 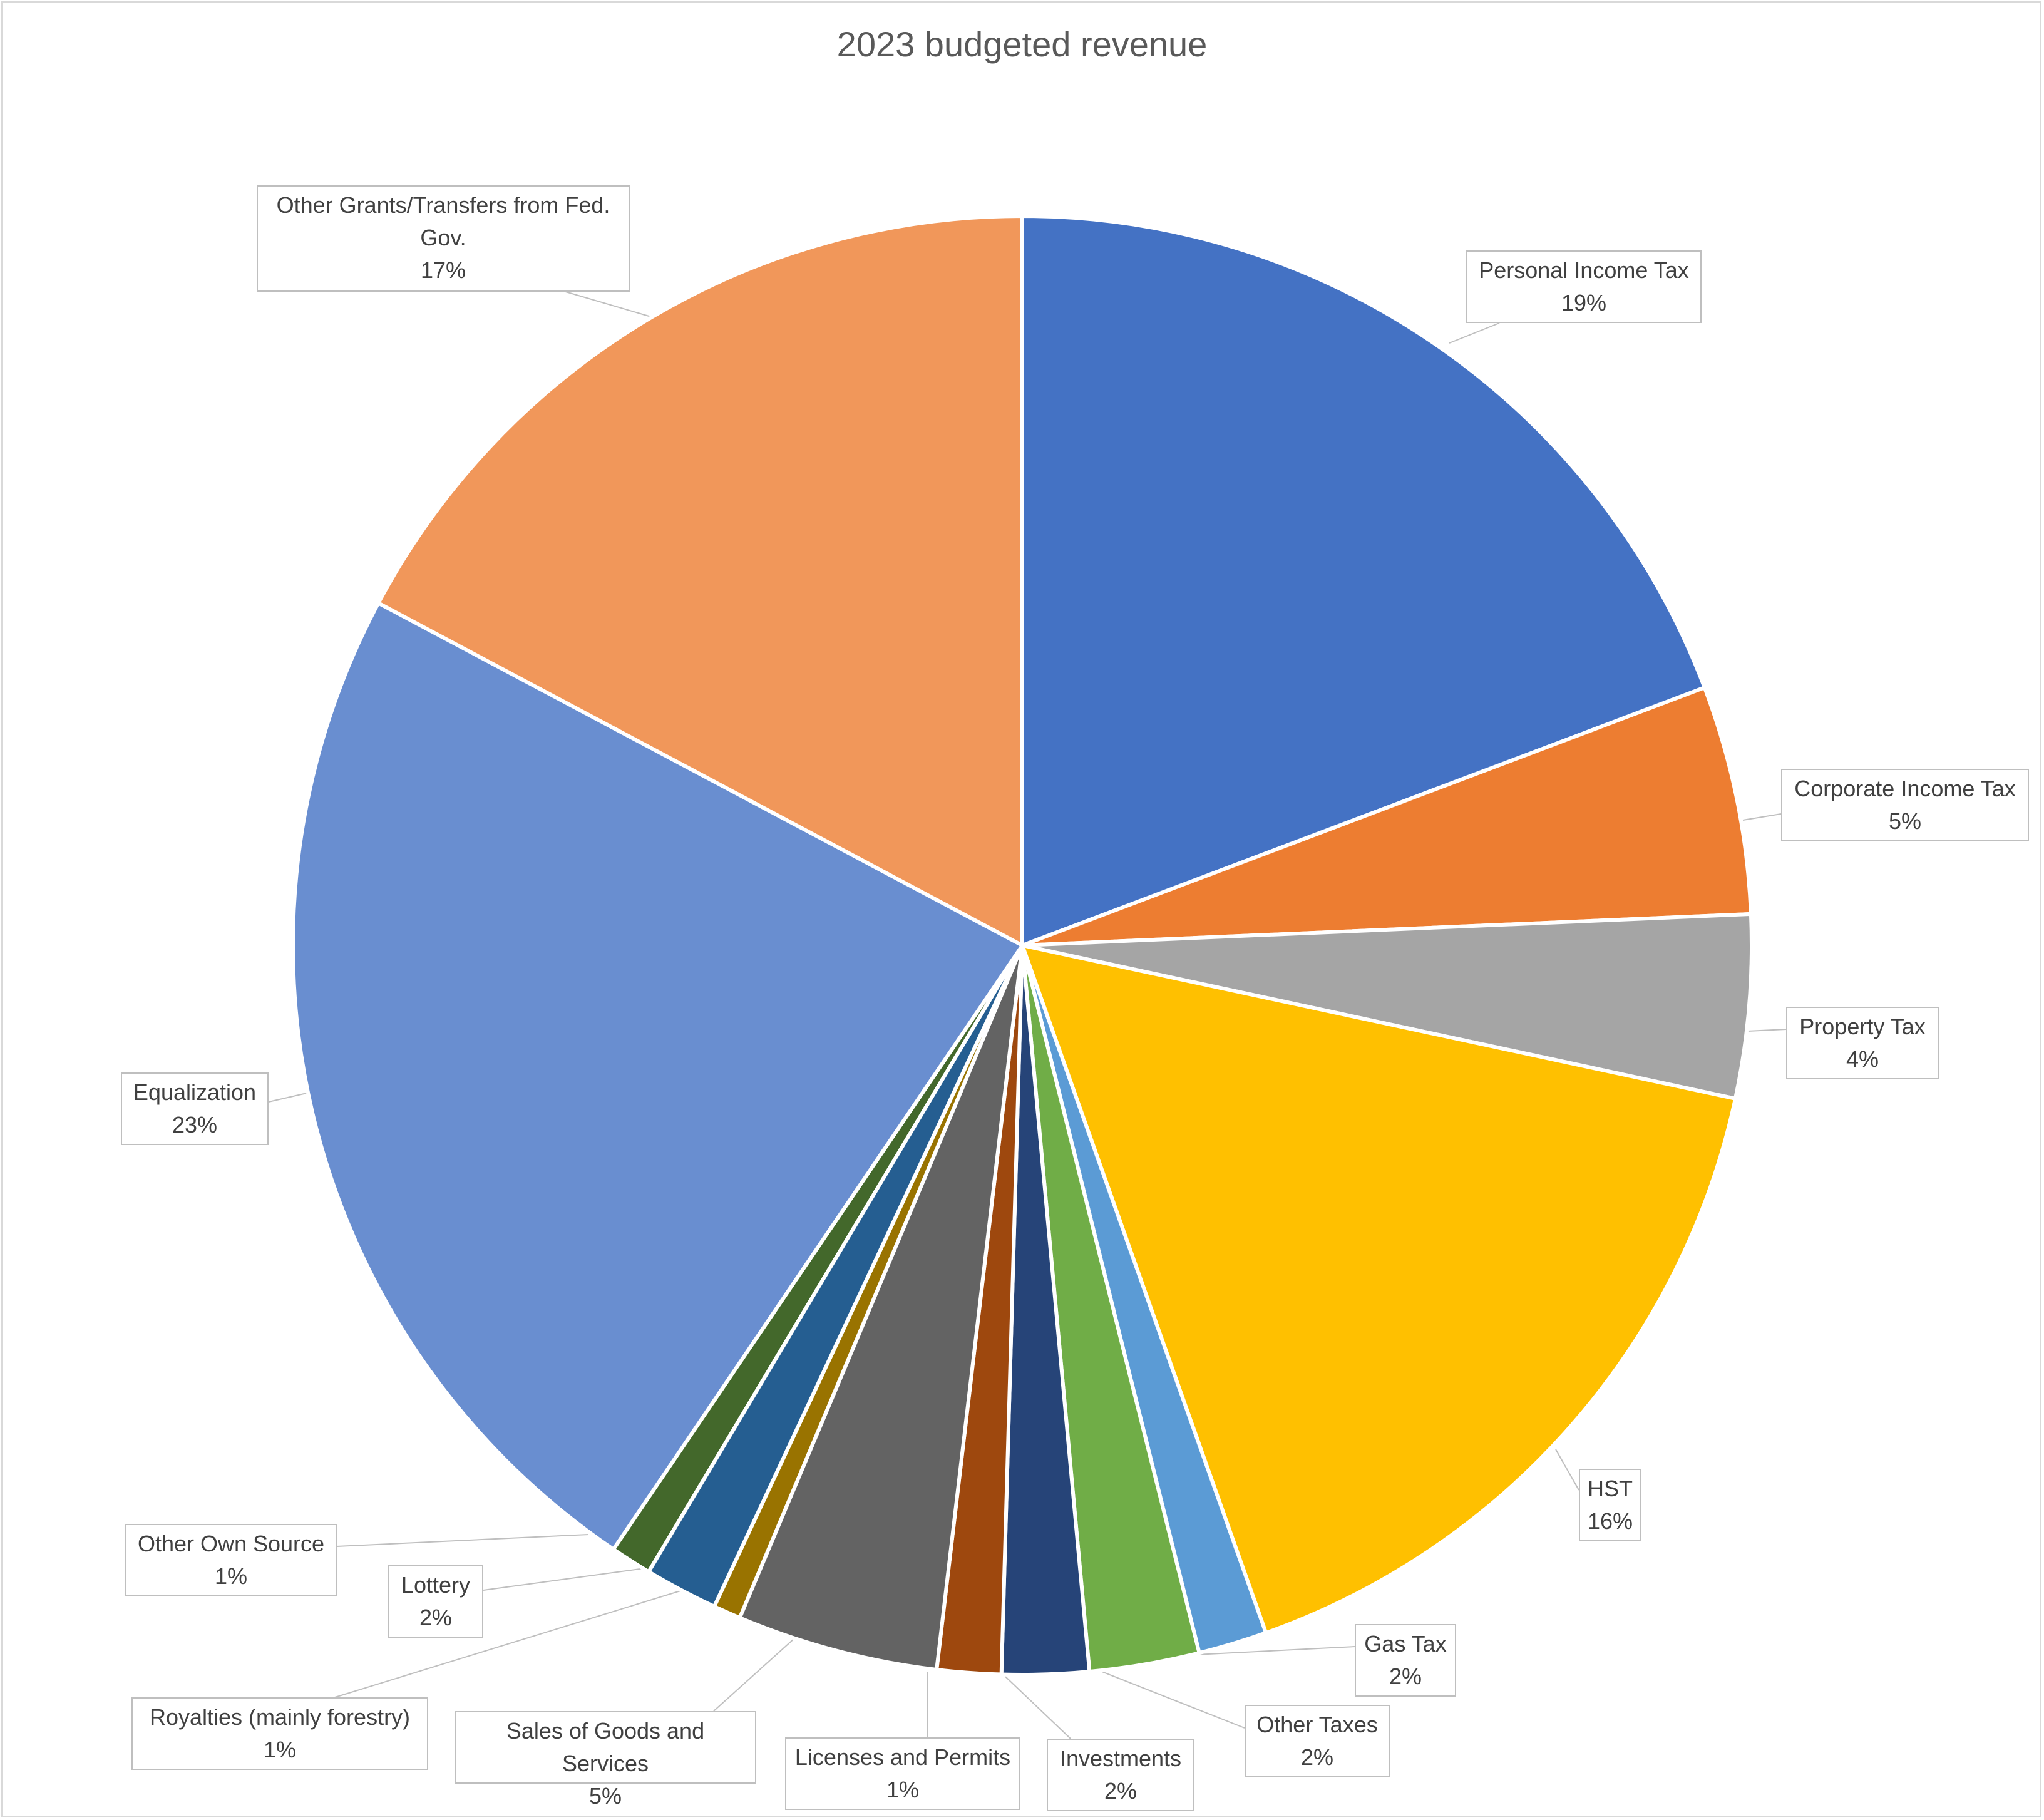 What do you see at coordinates (1317, 1725) in the screenshot?
I see `data-label-name: Other Taxes` at bounding box center [1317, 1725].